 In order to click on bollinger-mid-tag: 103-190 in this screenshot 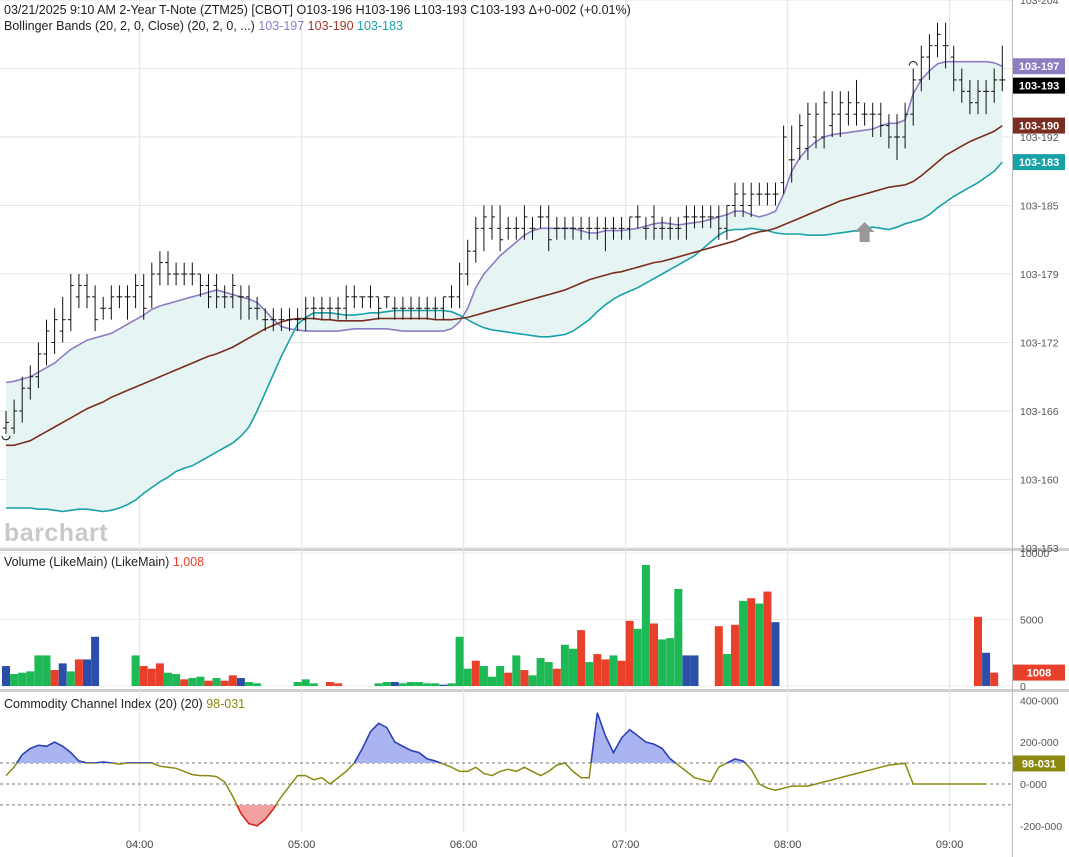, I will do `click(1039, 127)`.